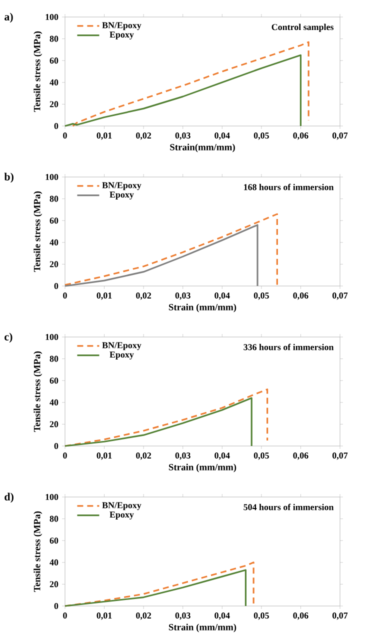 The width and height of the screenshot is (369, 640). I want to click on text: a), so click(8, 17).